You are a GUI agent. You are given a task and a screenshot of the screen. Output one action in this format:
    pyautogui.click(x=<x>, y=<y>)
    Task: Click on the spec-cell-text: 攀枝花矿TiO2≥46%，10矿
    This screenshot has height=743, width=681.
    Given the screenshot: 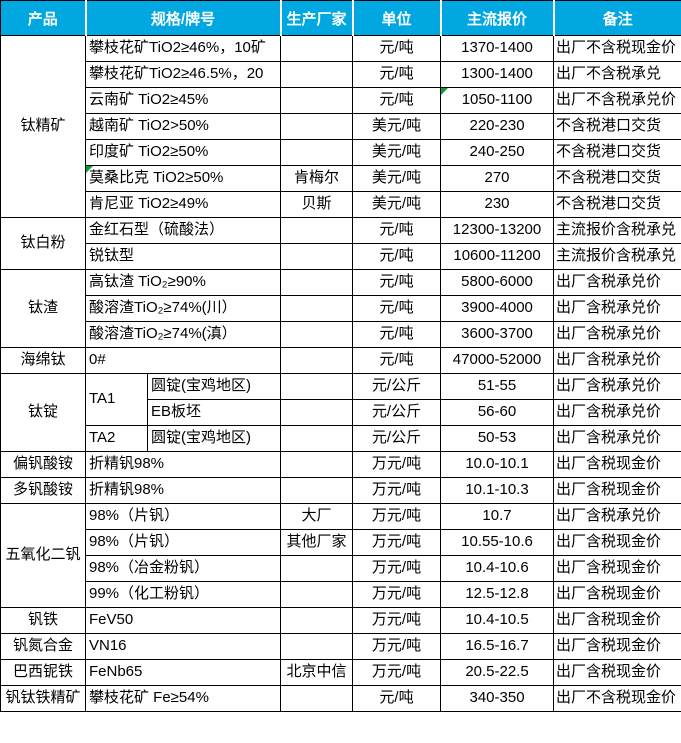 What is the action you would take?
    pyautogui.click(x=177, y=48)
    